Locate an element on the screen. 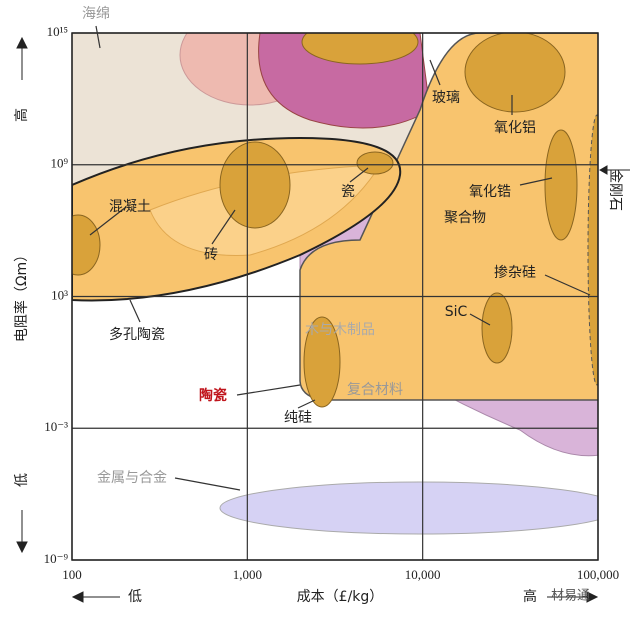 The image size is (639, 618). glass is located at coordinates (360, 49).